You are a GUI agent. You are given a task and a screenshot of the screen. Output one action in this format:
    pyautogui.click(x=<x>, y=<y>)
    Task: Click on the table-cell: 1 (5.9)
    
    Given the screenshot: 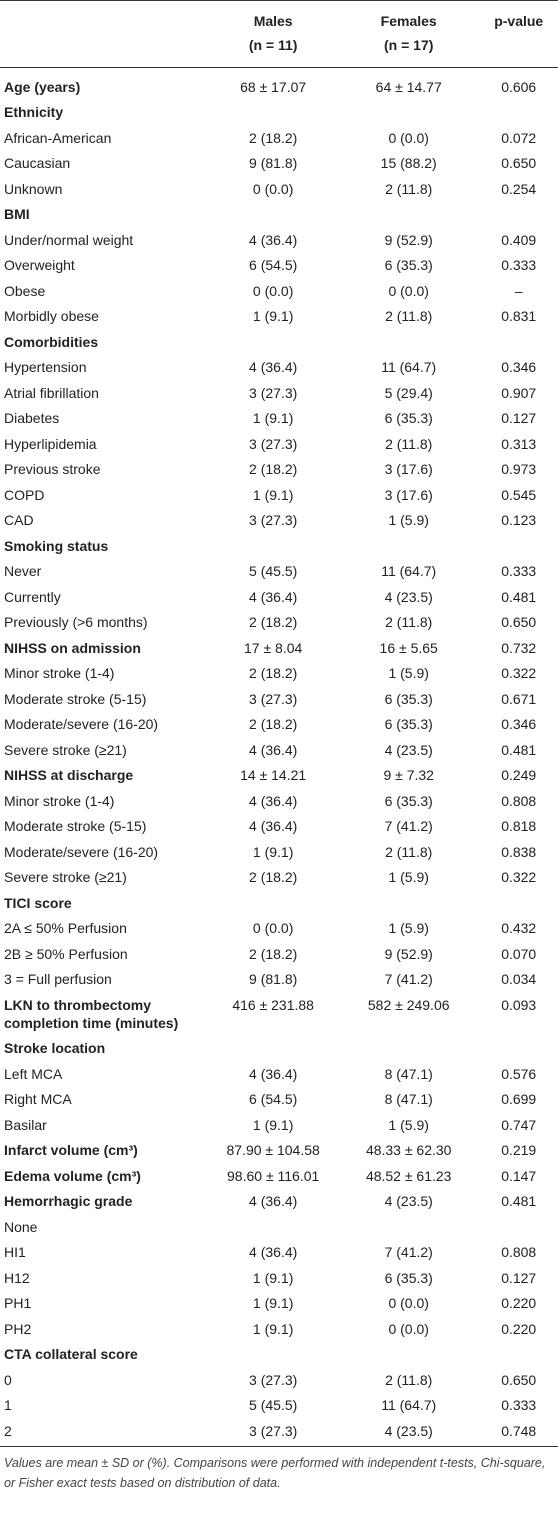 What is the action you would take?
    pyautogui.click(x=408, y=928)
    